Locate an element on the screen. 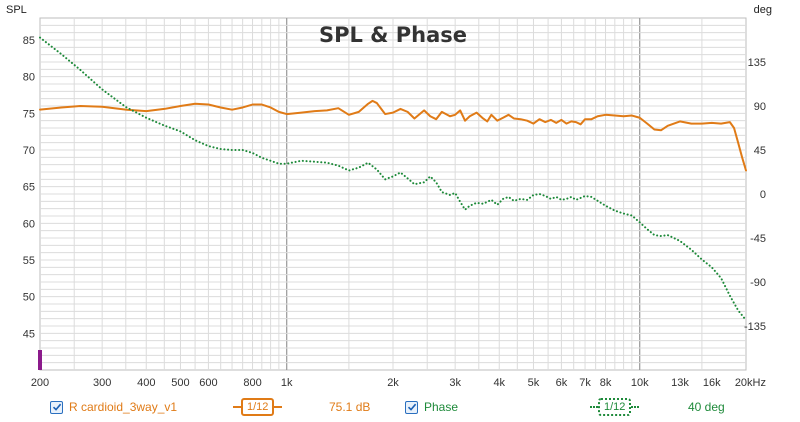  spl-checkbox is located at coordinates (56, 407).